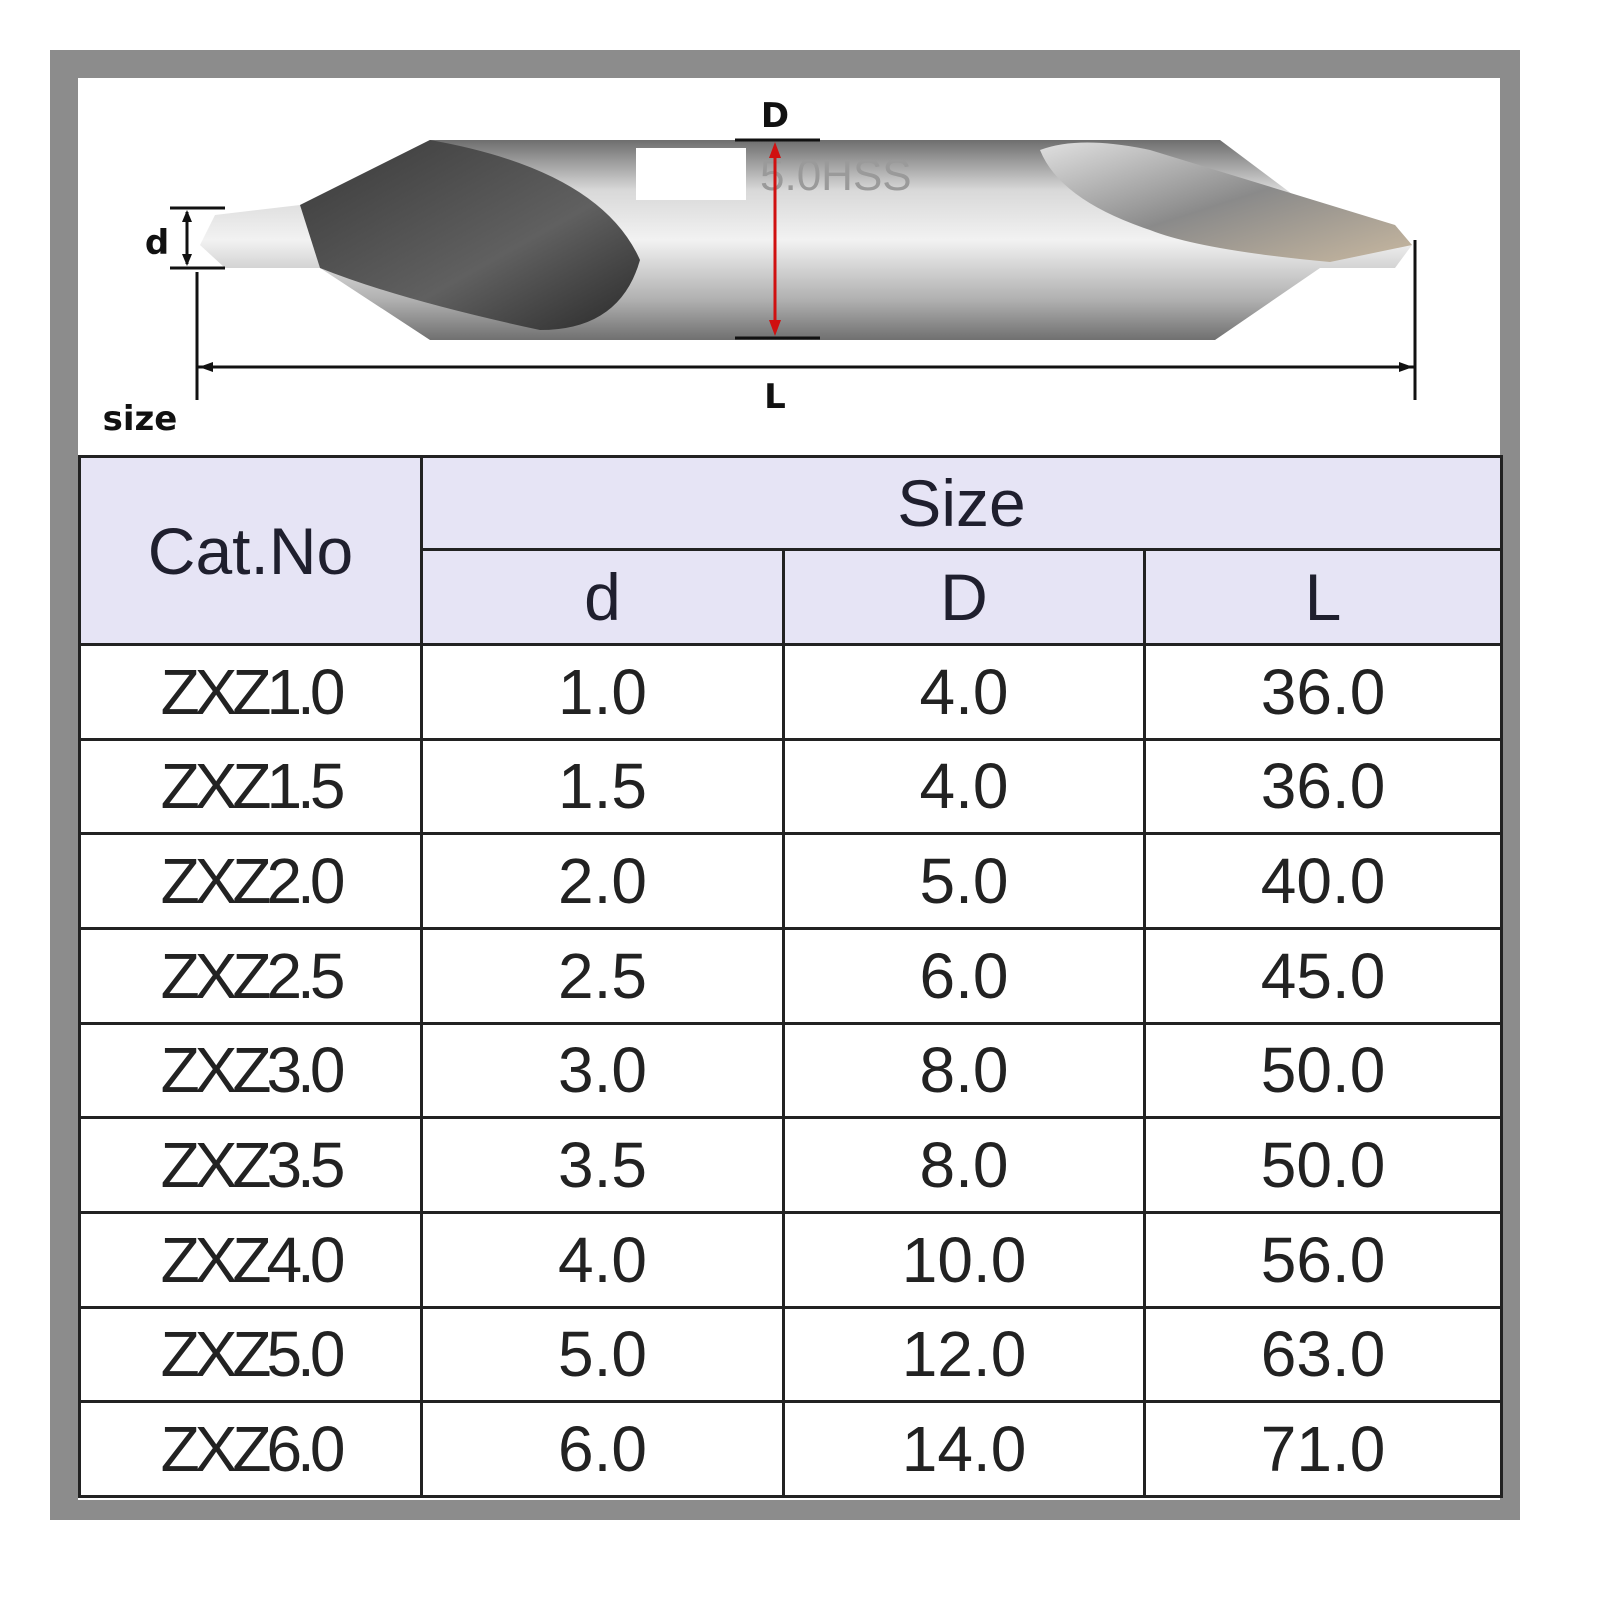  I want to click on table-row: ZXZ1.5 1.5 4.0 36.0, so click(790, 786).